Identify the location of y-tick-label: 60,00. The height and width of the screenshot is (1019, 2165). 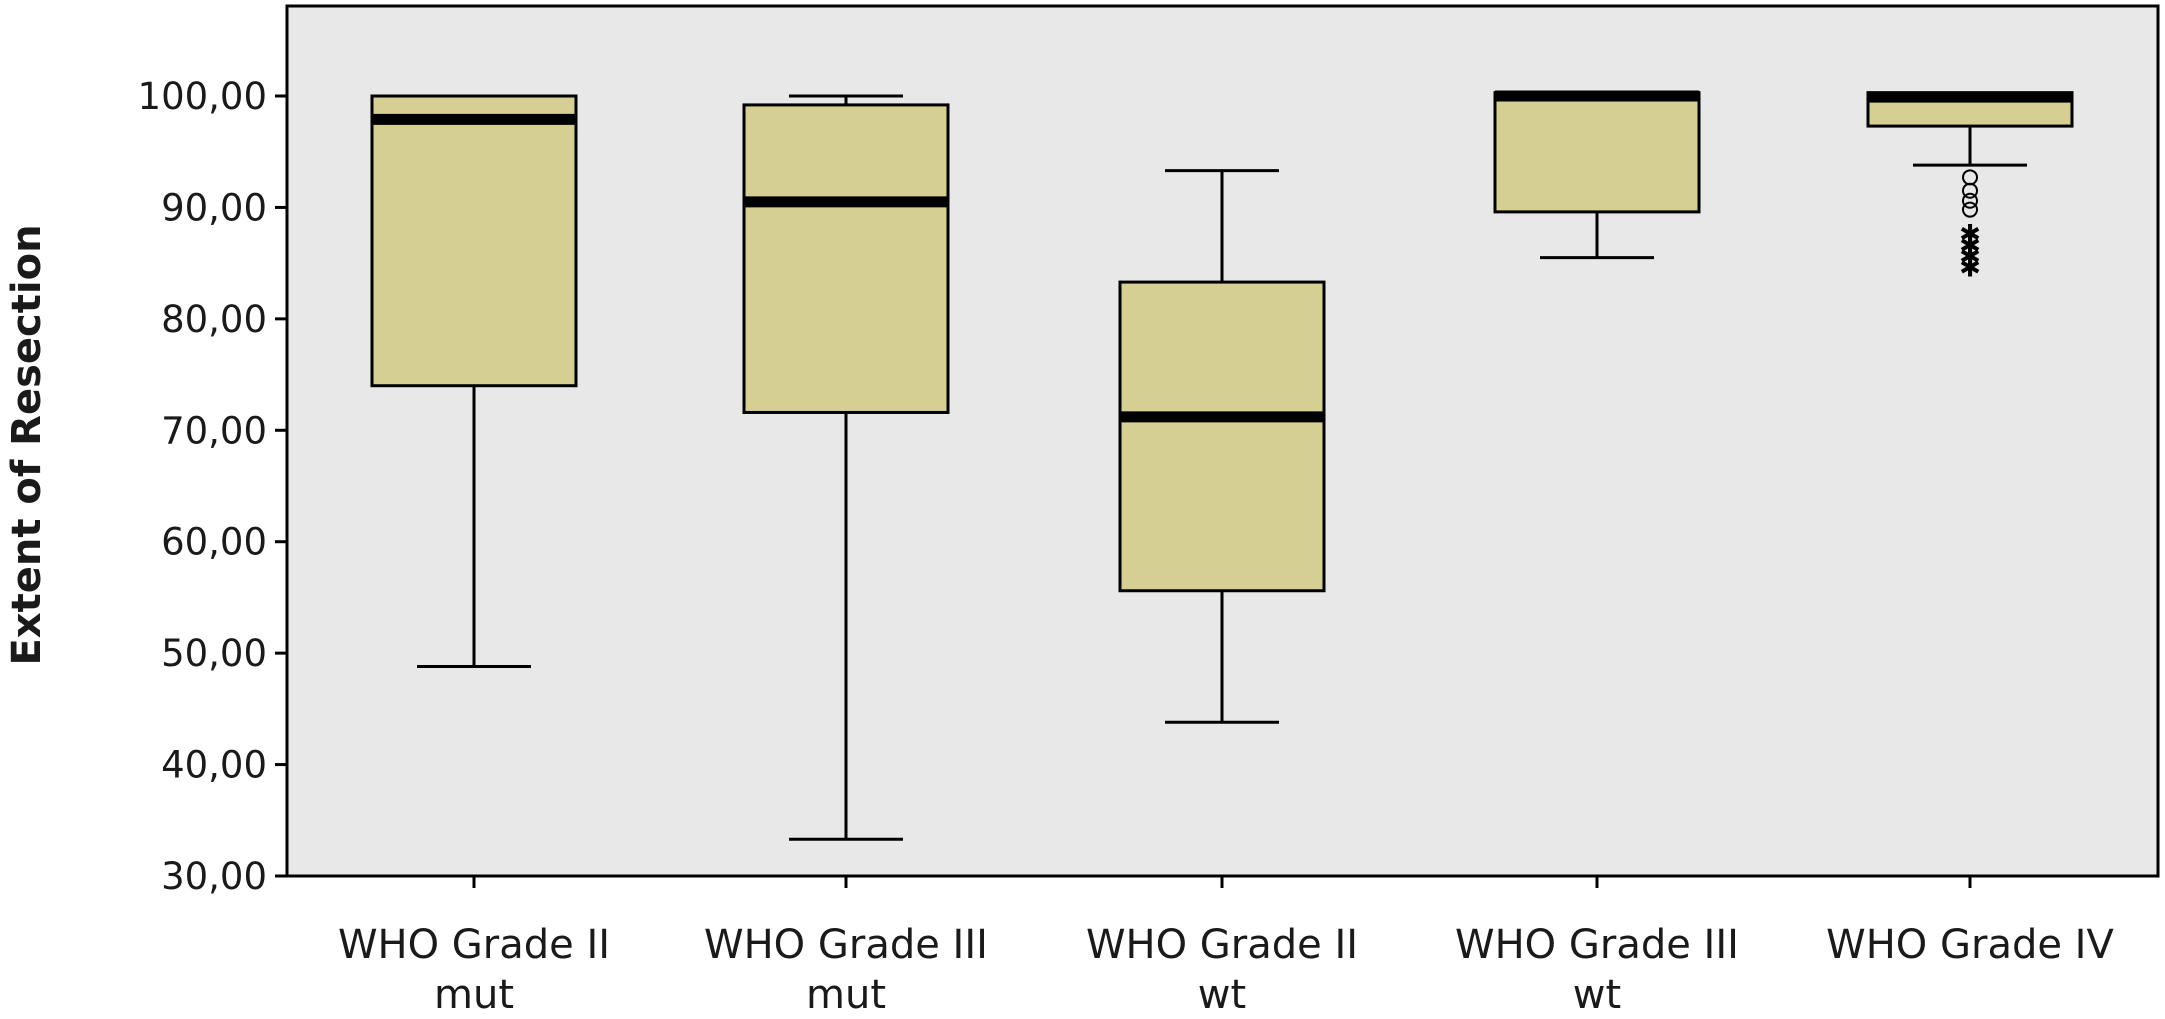
(214, 542).